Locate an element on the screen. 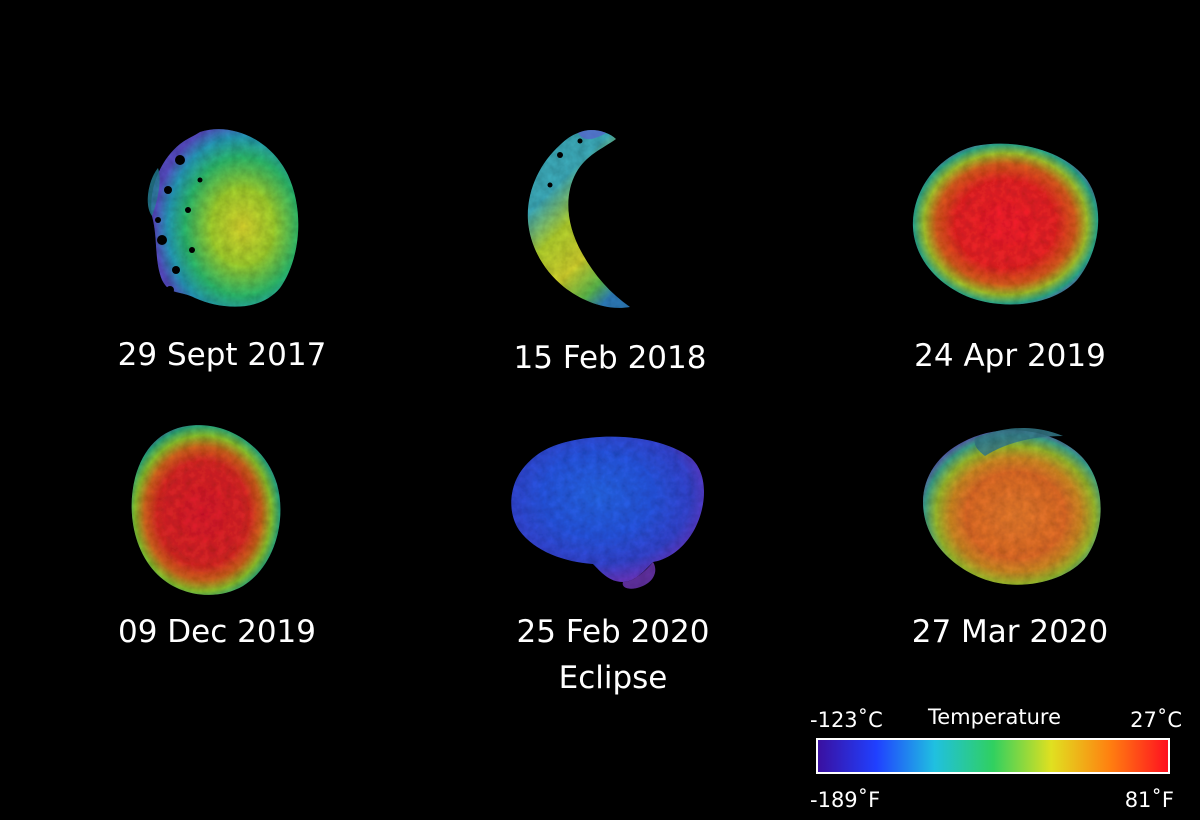 Image resolution: width=1200 pixels, height=820 pixels. eclipse-label: Eclipse is located at coordinates (613, 678).